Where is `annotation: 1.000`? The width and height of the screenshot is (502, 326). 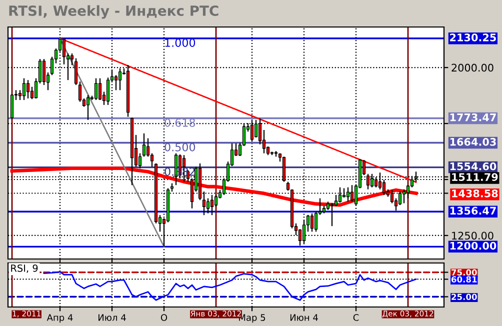
annotation: 1.000 is located at coordinates (180, 42).